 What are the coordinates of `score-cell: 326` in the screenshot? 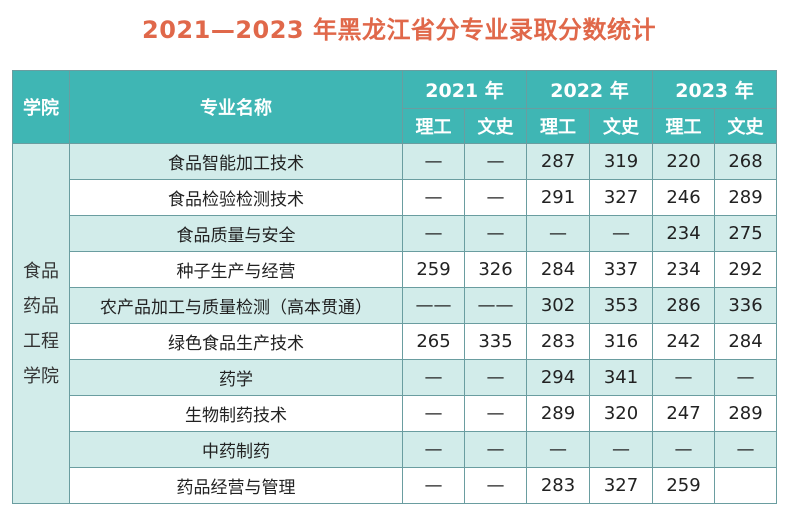 It's located at (495, 269).